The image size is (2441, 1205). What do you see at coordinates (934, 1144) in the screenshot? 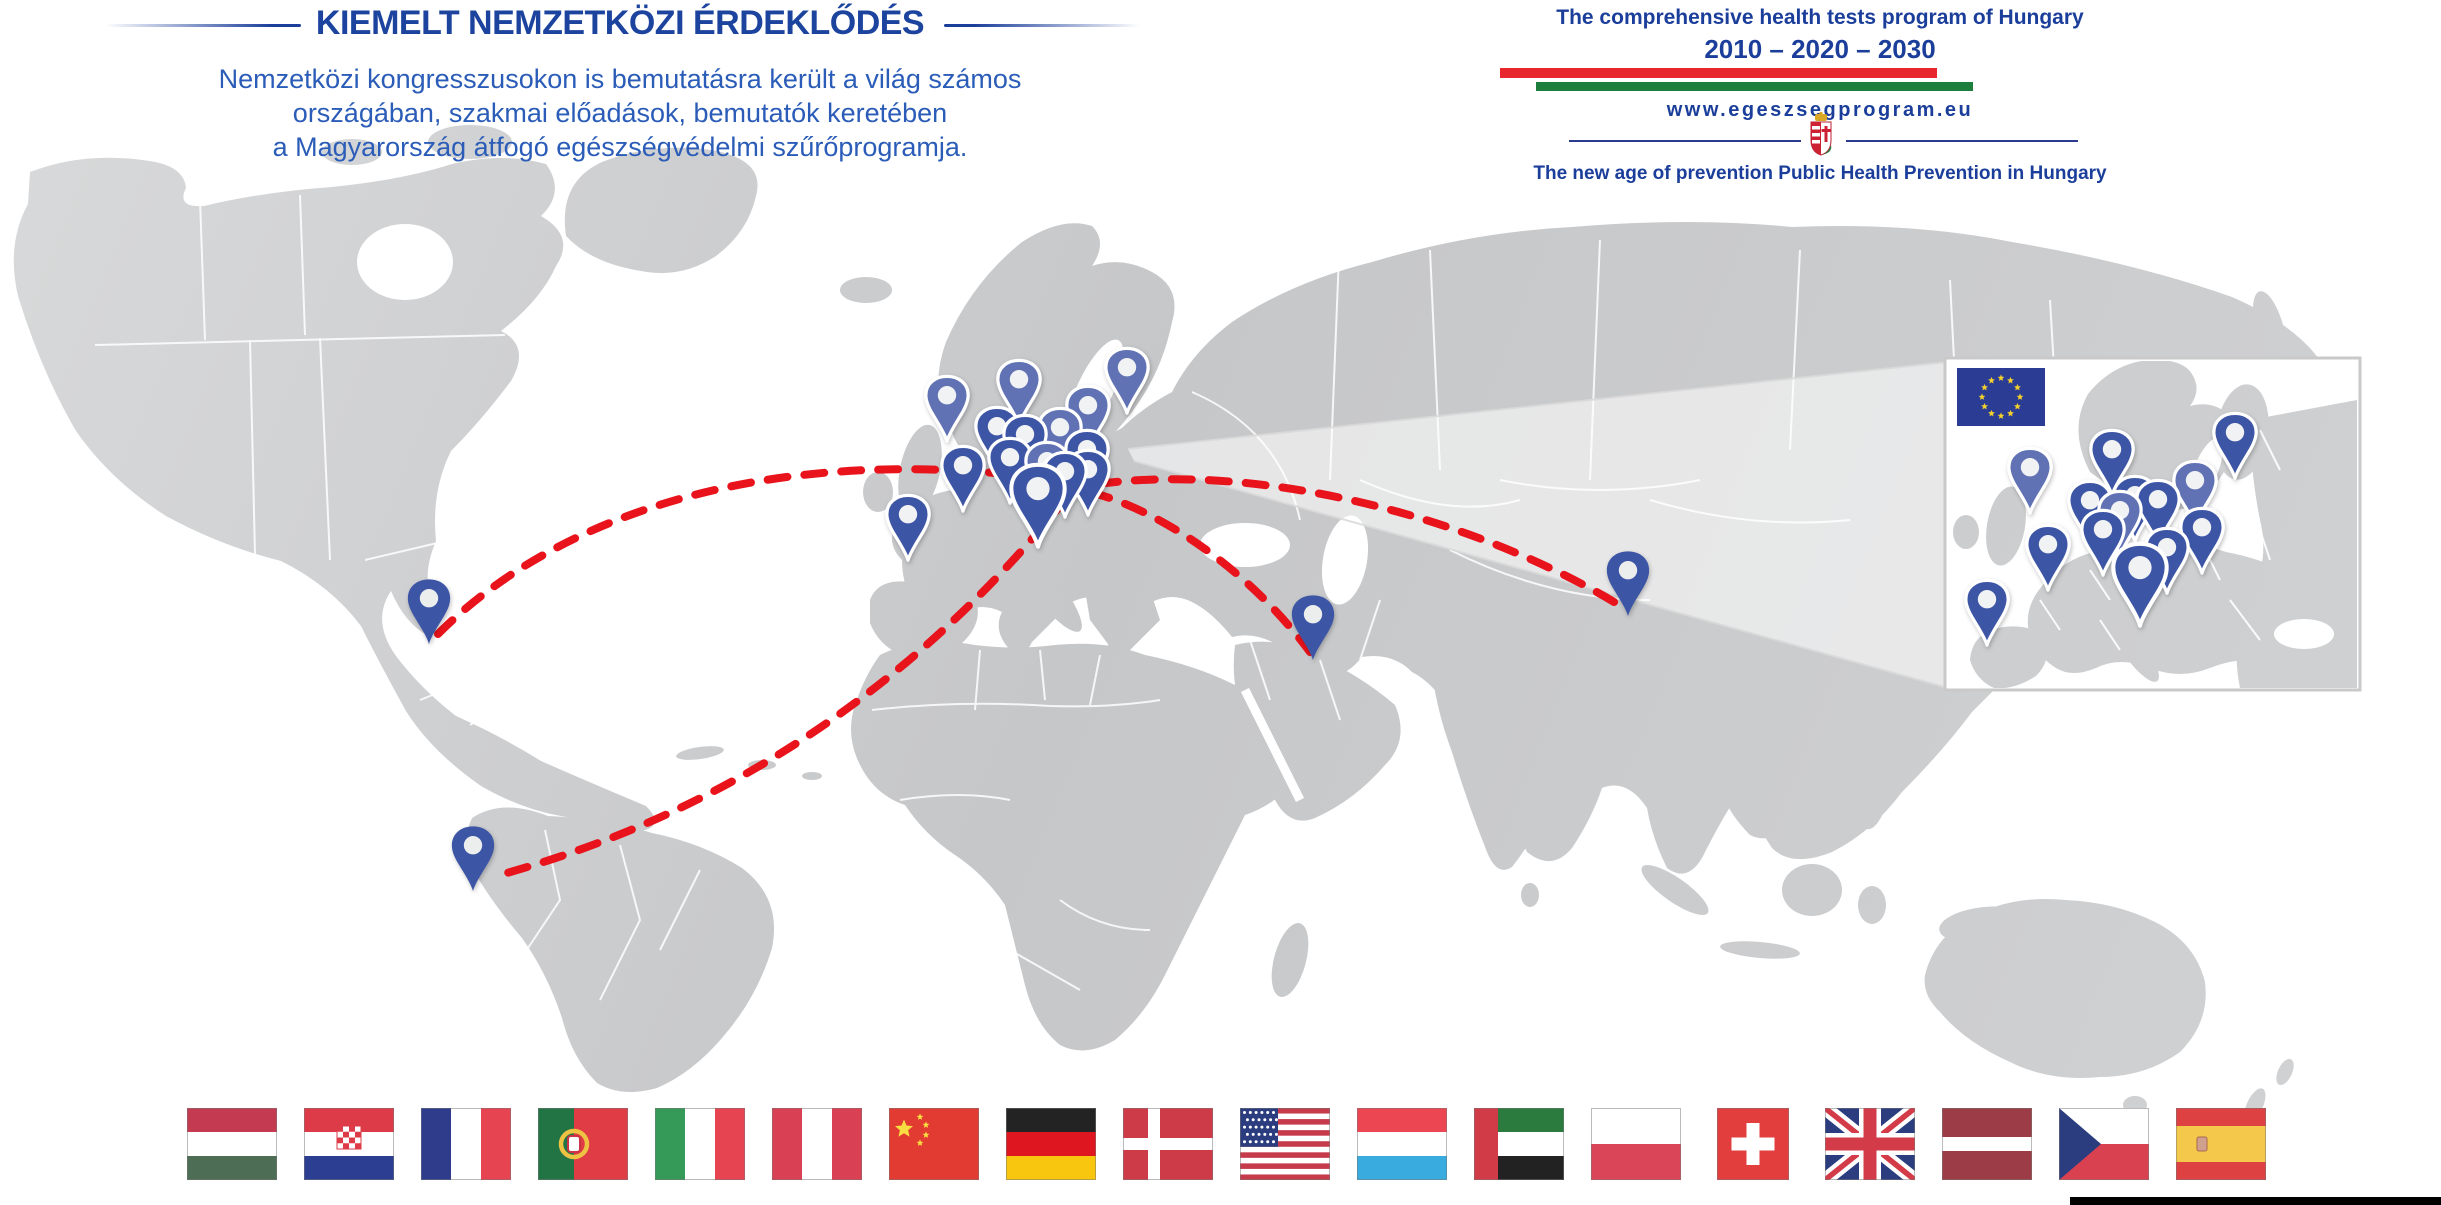
I see `flag-china` at bounding box center [934, 1144].